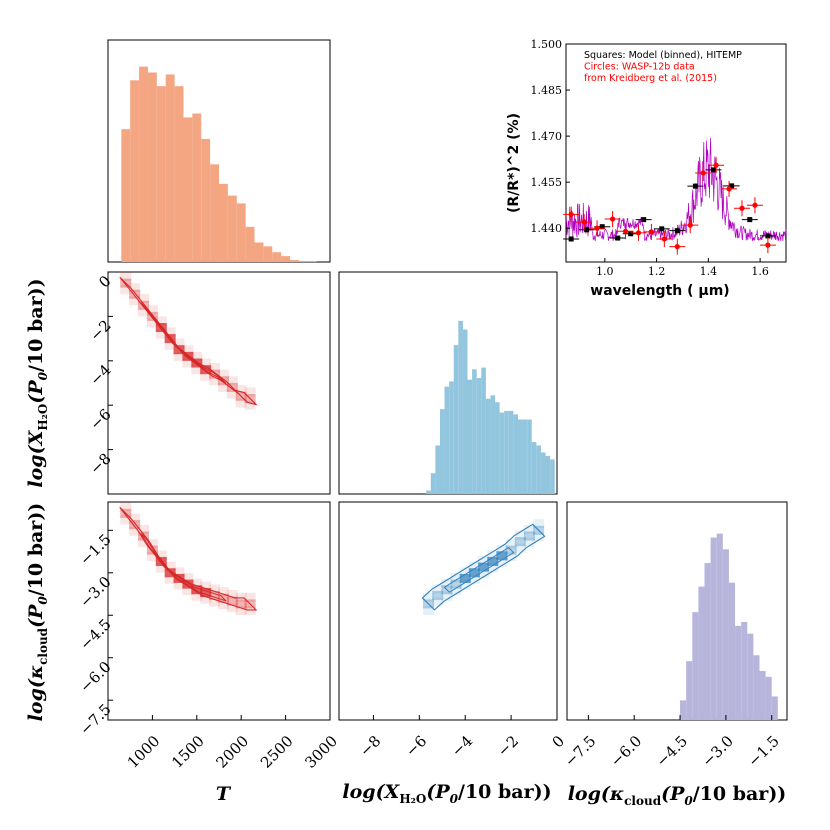 The height and width of the screenshot is (830, 830). What do you see at coordinates (709, 271) in the screenshot?
I see `inset-x-tick-label: 1.4` at bounding box center [709, 271].